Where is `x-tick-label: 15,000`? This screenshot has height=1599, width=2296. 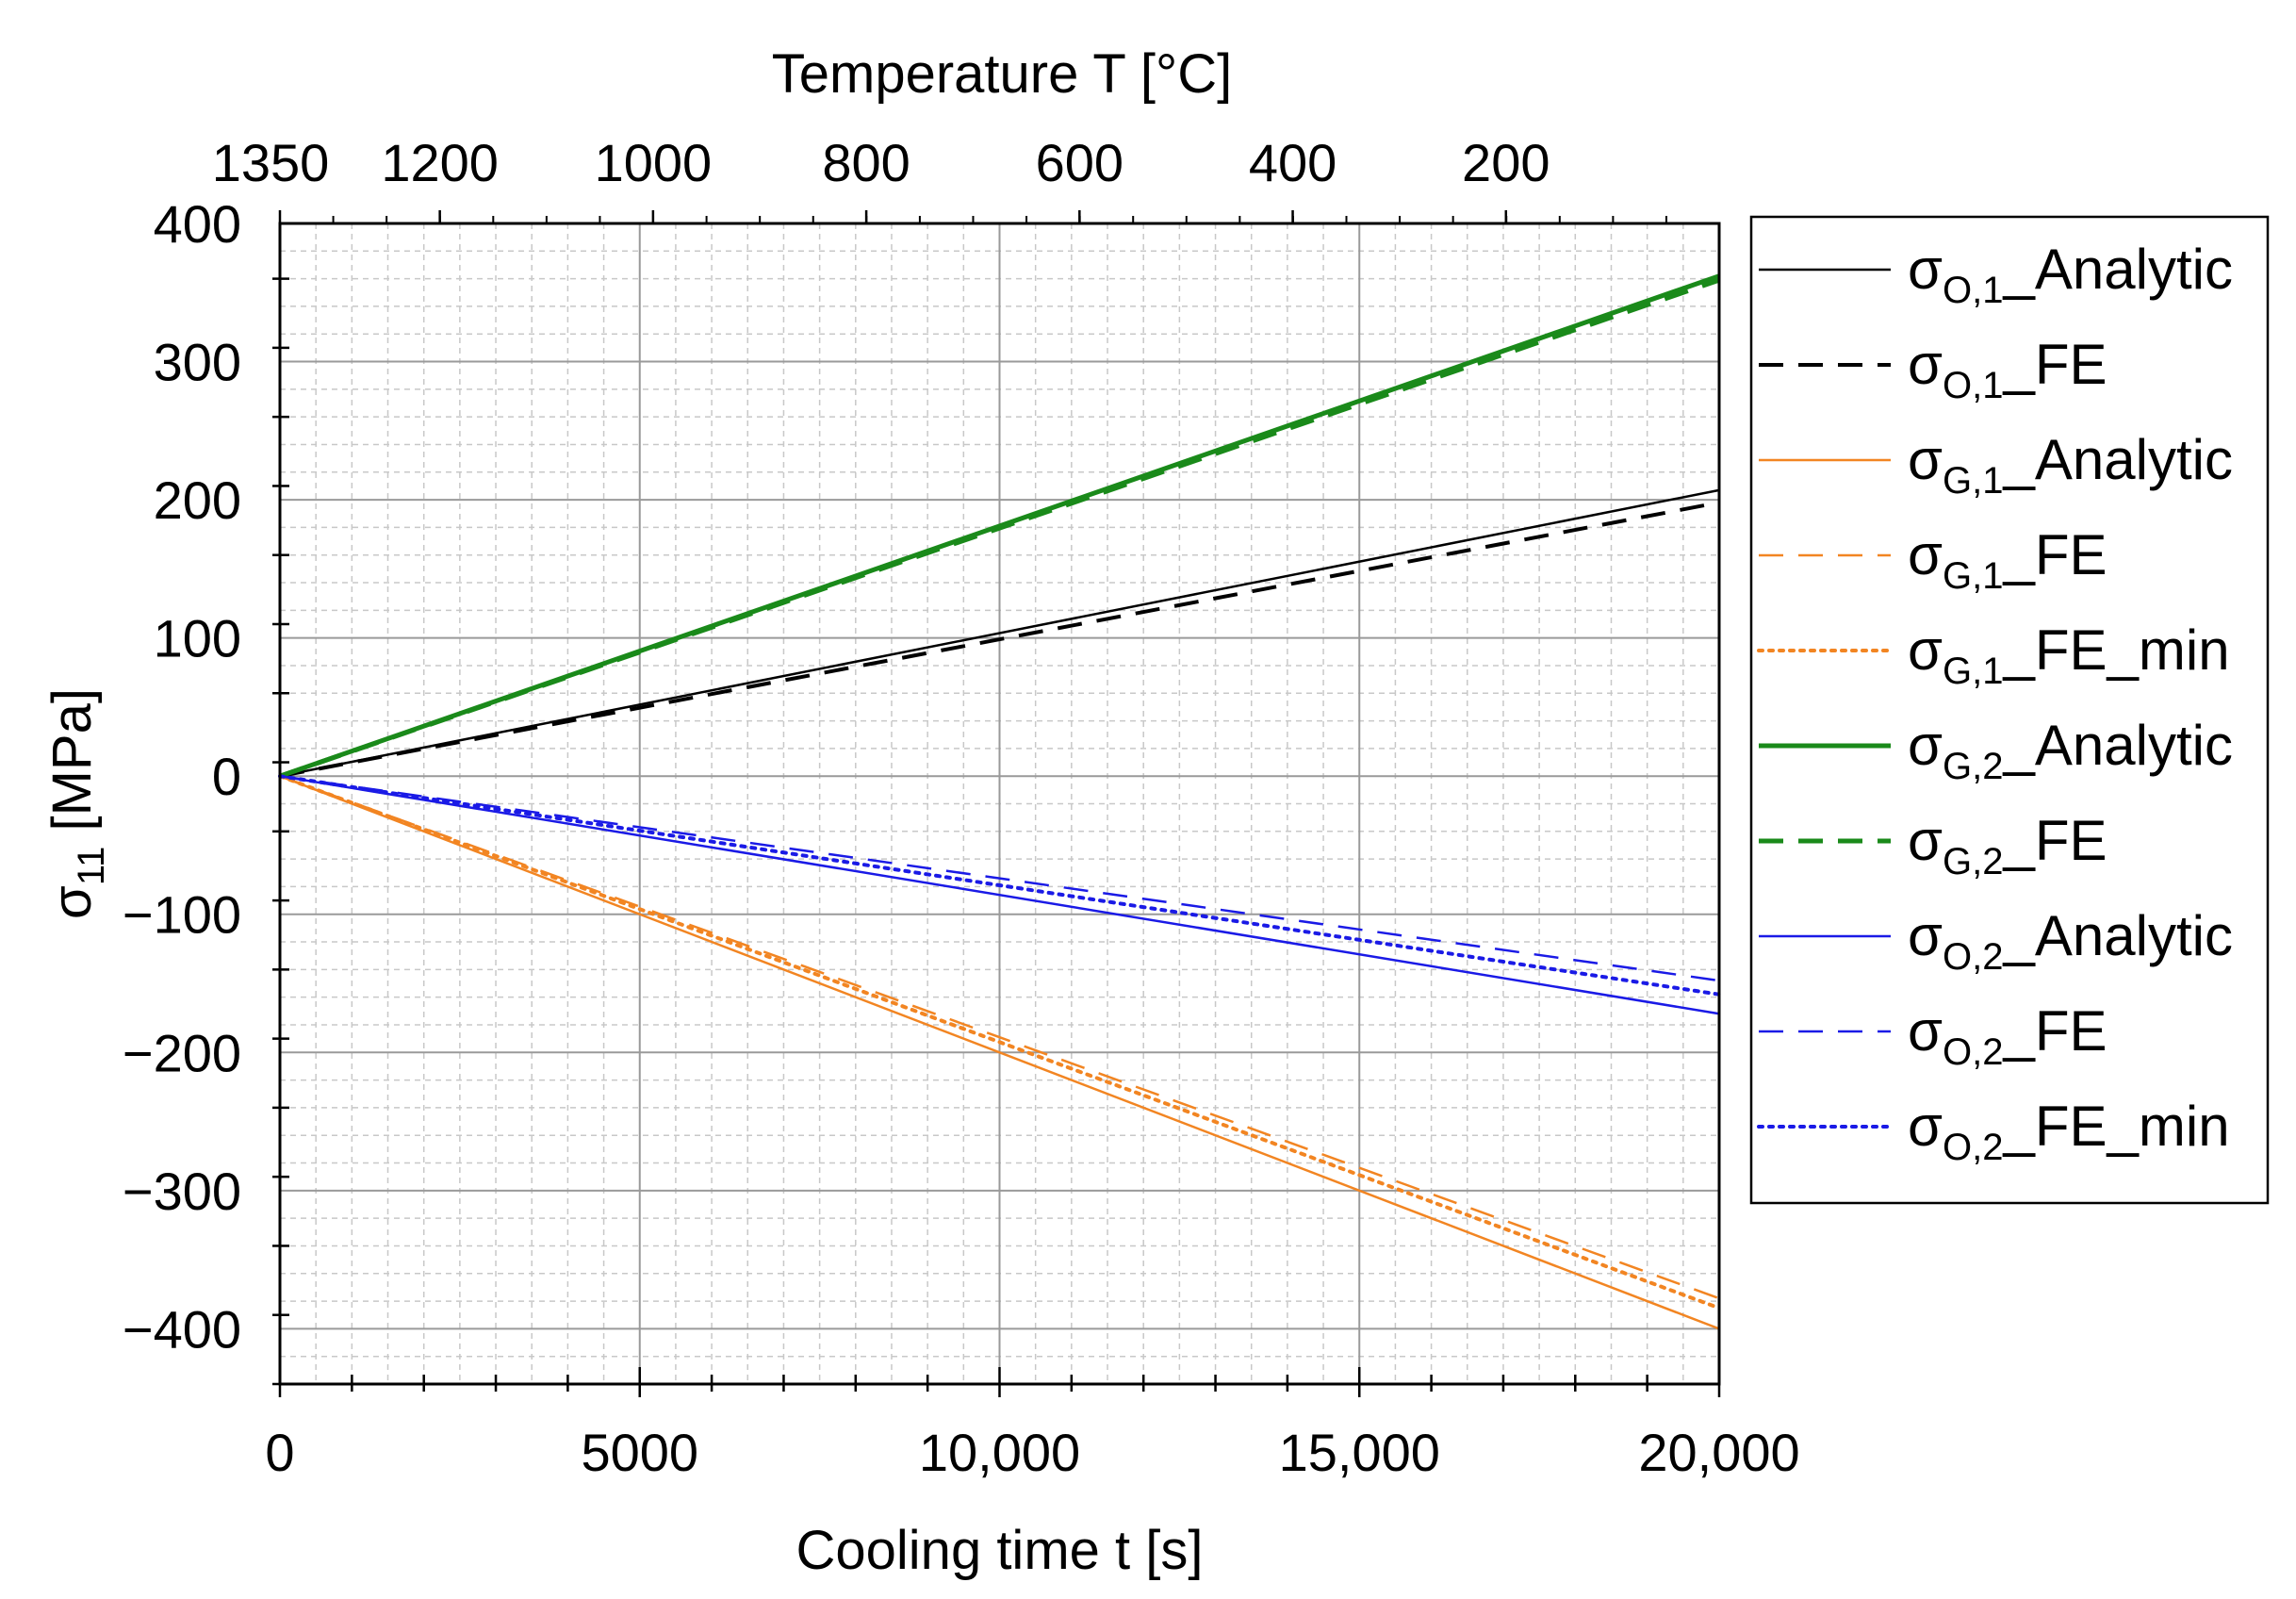 x-tick-label: 15,000 is located at coordinates (1359, 1453).